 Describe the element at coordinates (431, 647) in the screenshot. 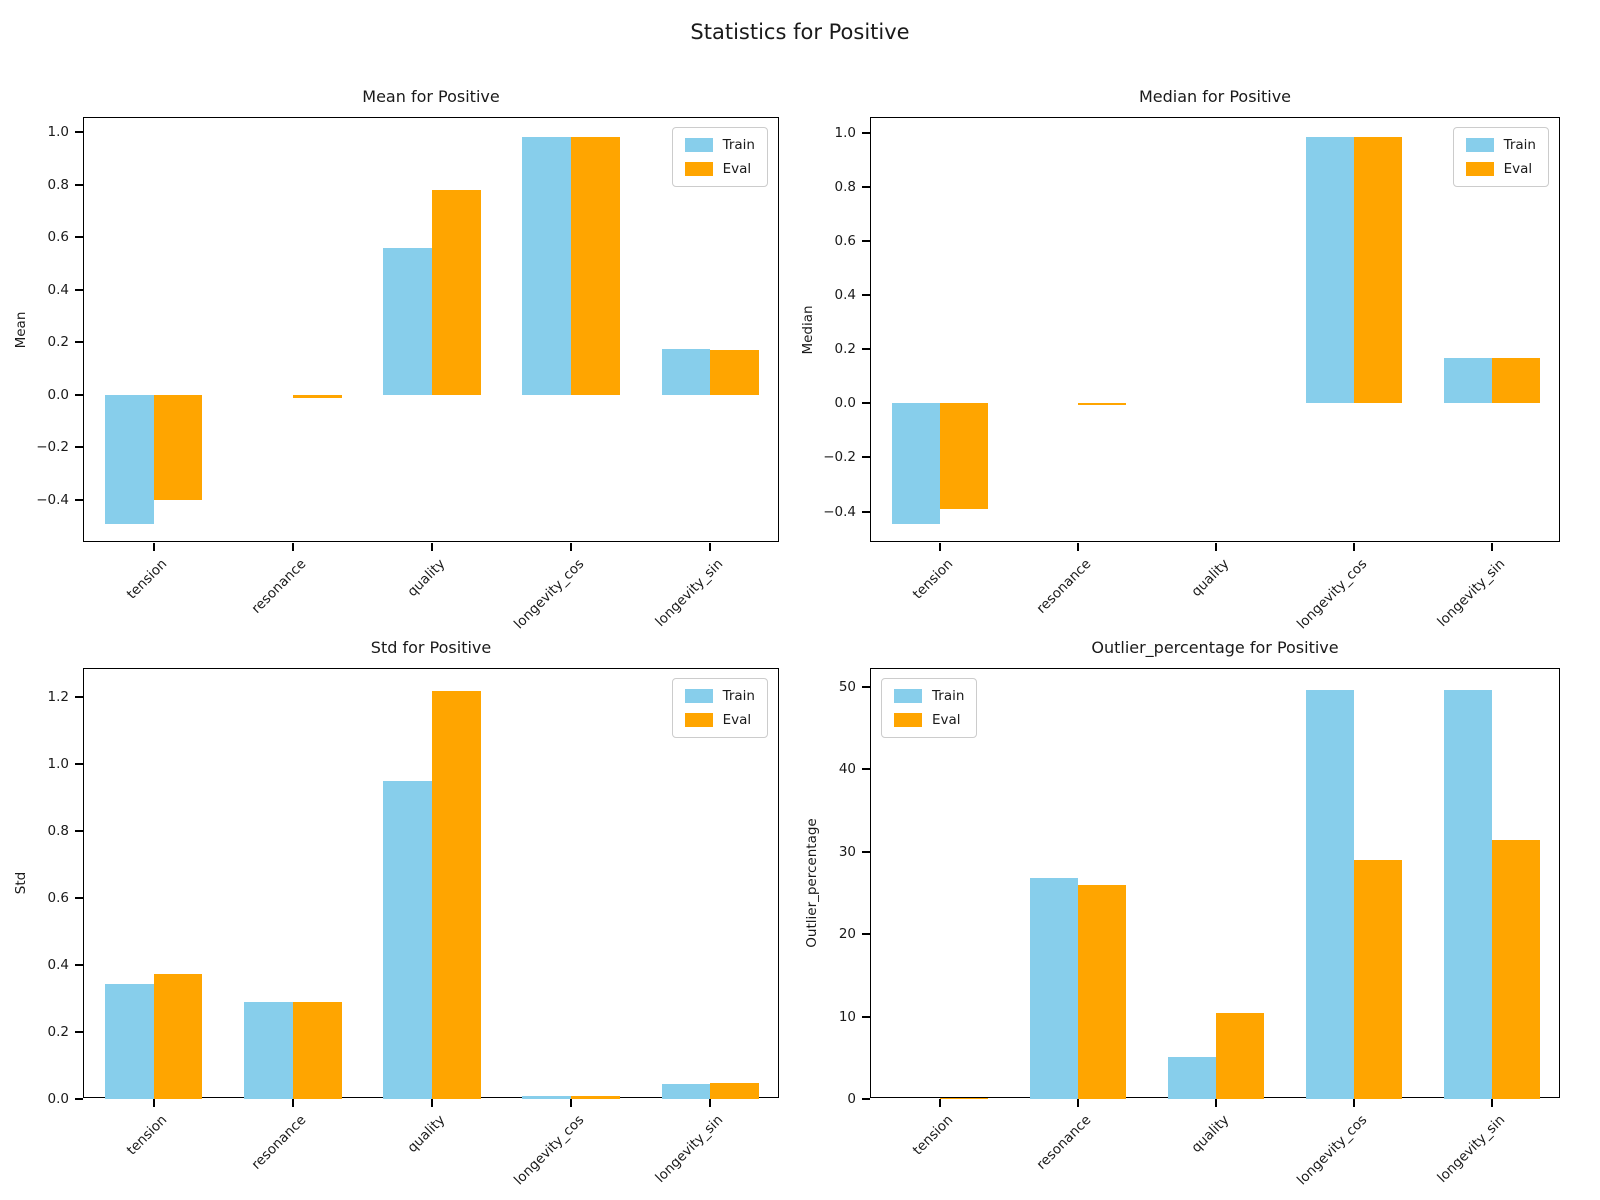

I see `chart-title: Std for Positive` at that location.